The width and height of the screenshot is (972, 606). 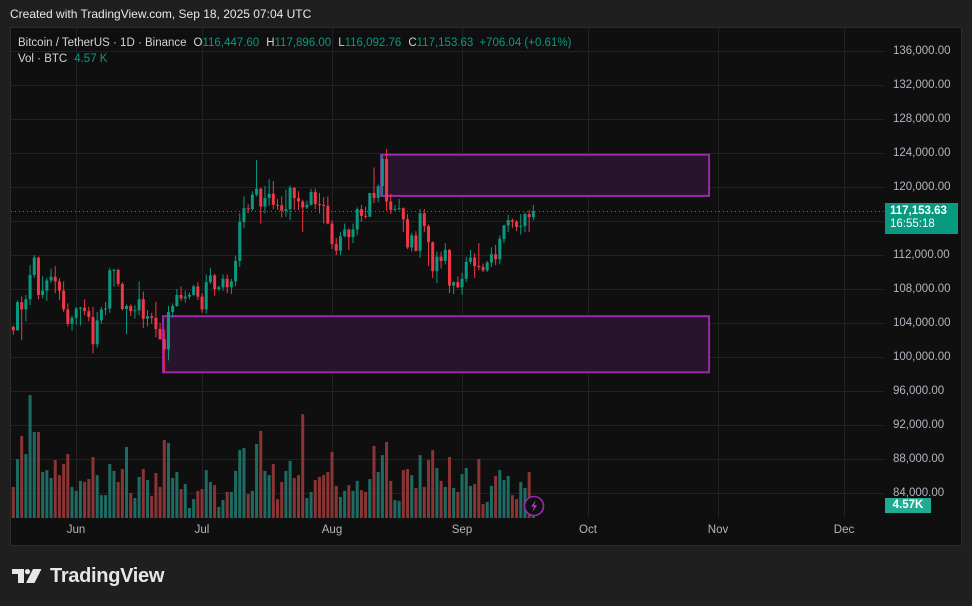 What do you see at coordinates (922, 273) in the screenshot?
I see `price-axis` at bounding box center [922, 273].